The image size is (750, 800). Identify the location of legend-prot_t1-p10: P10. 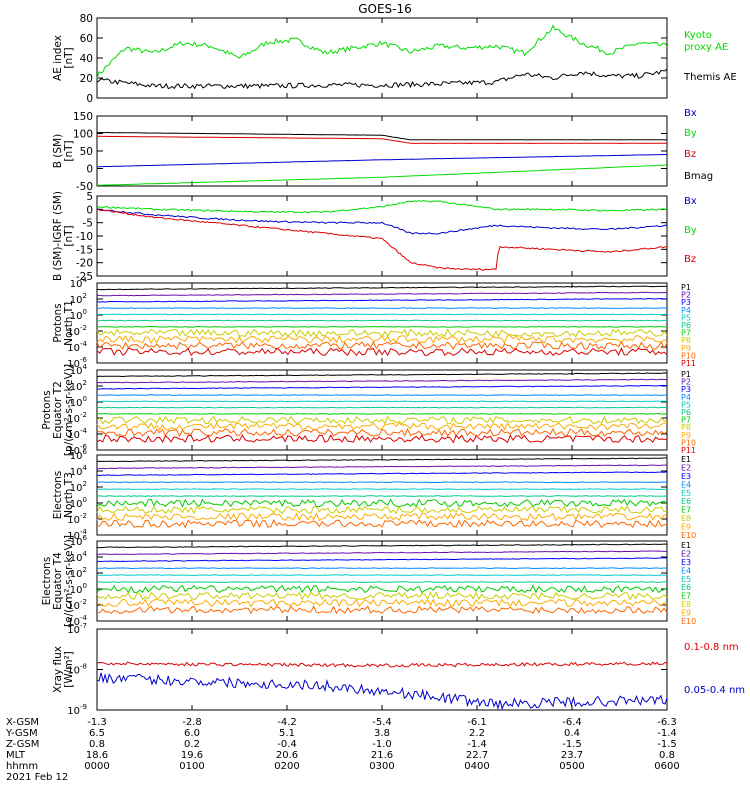
(688, 355).